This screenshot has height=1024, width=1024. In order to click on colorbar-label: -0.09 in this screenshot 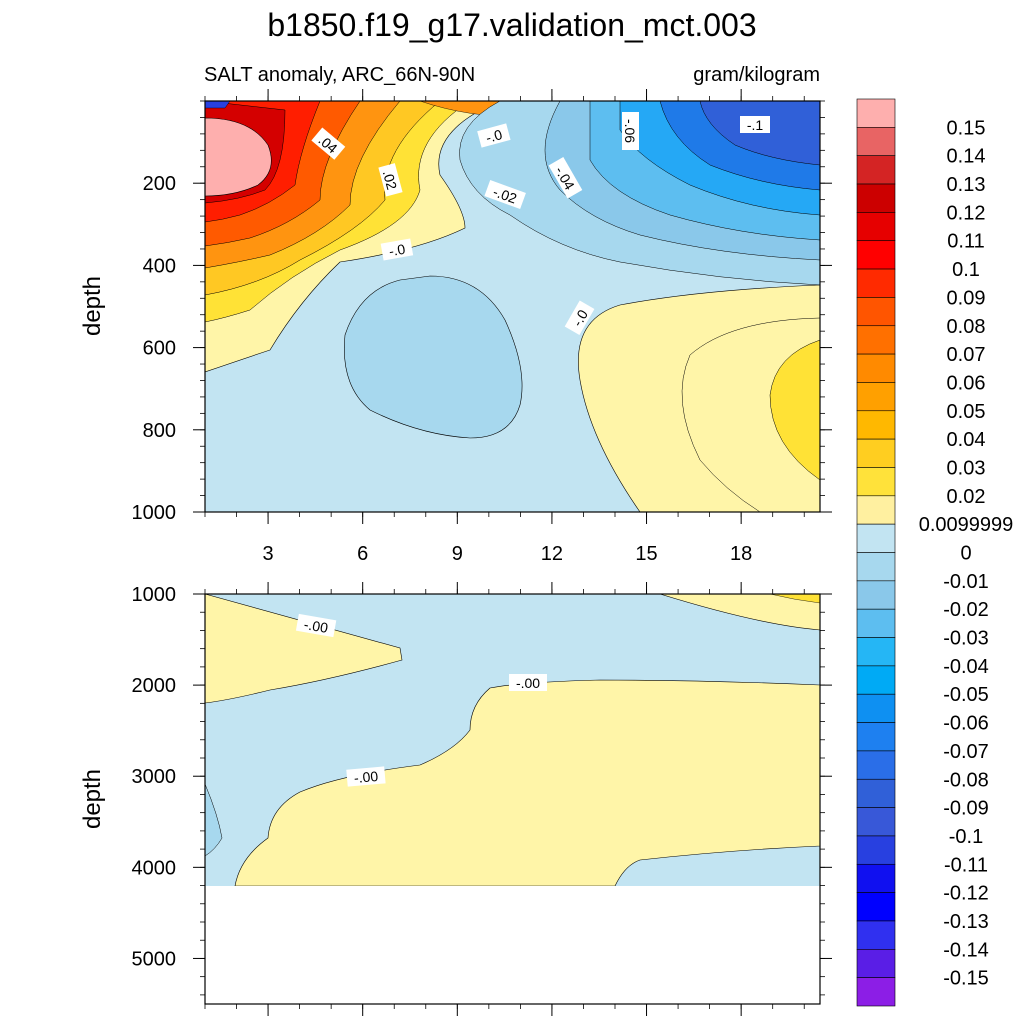, I will do `click(966, 809)`.